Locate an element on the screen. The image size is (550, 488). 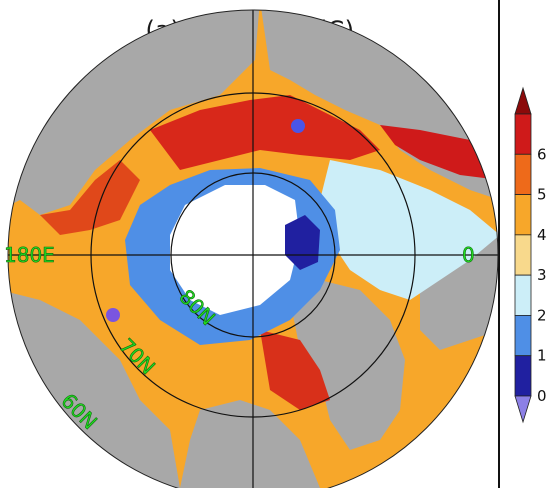
colorbar-max-triangle is located at coordinates (523, 100).